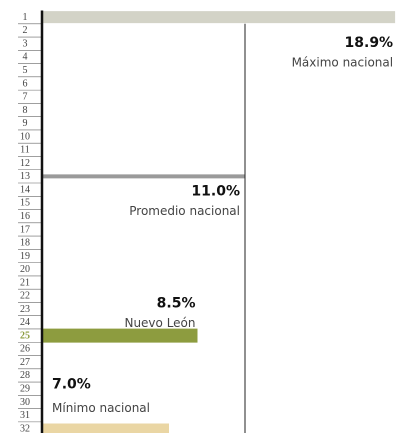 Image resolution: width=400 pixels, height=433 pixels. Describe the element at coordinates (25, 402) in the screenshot. I see `row-label: 30` at that location.